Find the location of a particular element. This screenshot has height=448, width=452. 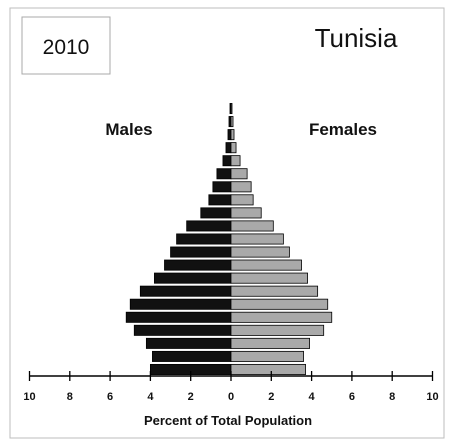

females-bars is located at coordinates (281, 239).